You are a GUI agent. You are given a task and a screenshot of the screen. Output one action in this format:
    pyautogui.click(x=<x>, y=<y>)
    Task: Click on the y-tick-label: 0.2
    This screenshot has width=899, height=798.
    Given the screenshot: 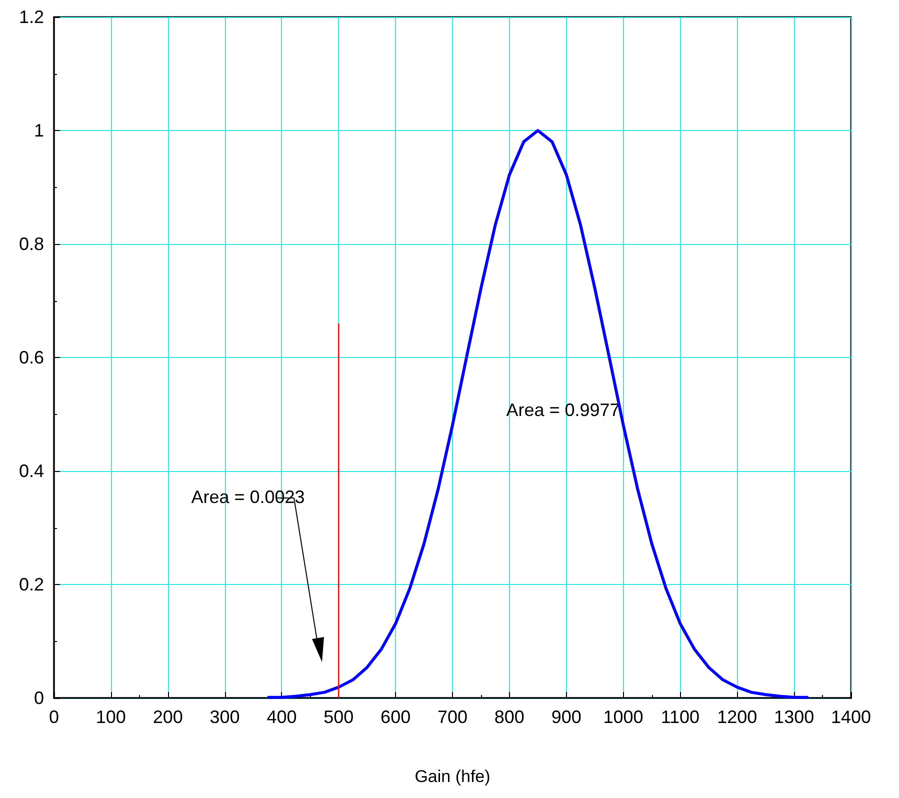 What is the action you would take?
    pyautogui.click(x=31, y=584)
    